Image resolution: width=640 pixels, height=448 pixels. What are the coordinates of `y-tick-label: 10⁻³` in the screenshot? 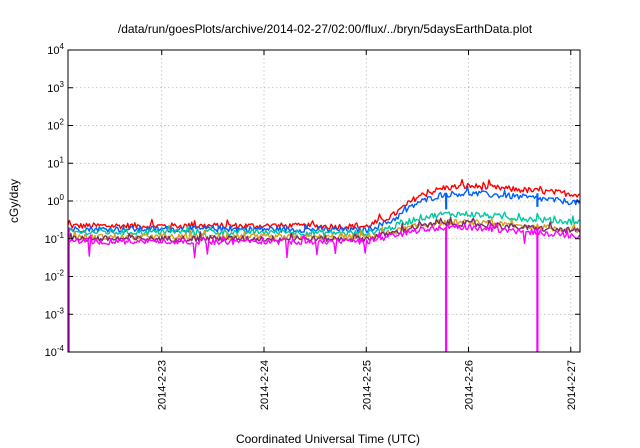 It's located at (55, 313).